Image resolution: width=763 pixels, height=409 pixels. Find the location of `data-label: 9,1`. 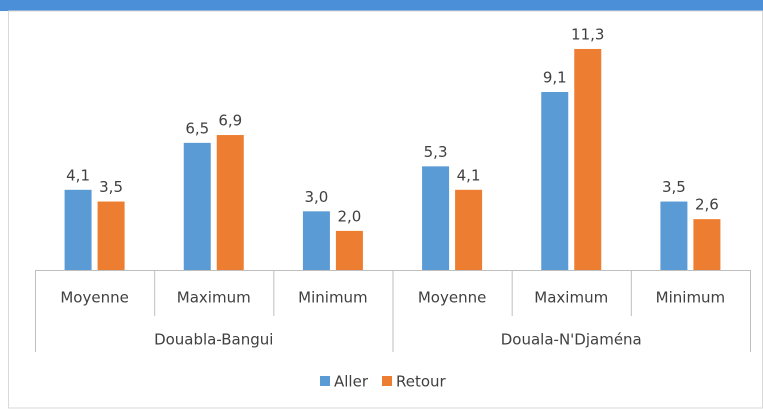

data-label: 9,1 is located at coordinates (555, 78).